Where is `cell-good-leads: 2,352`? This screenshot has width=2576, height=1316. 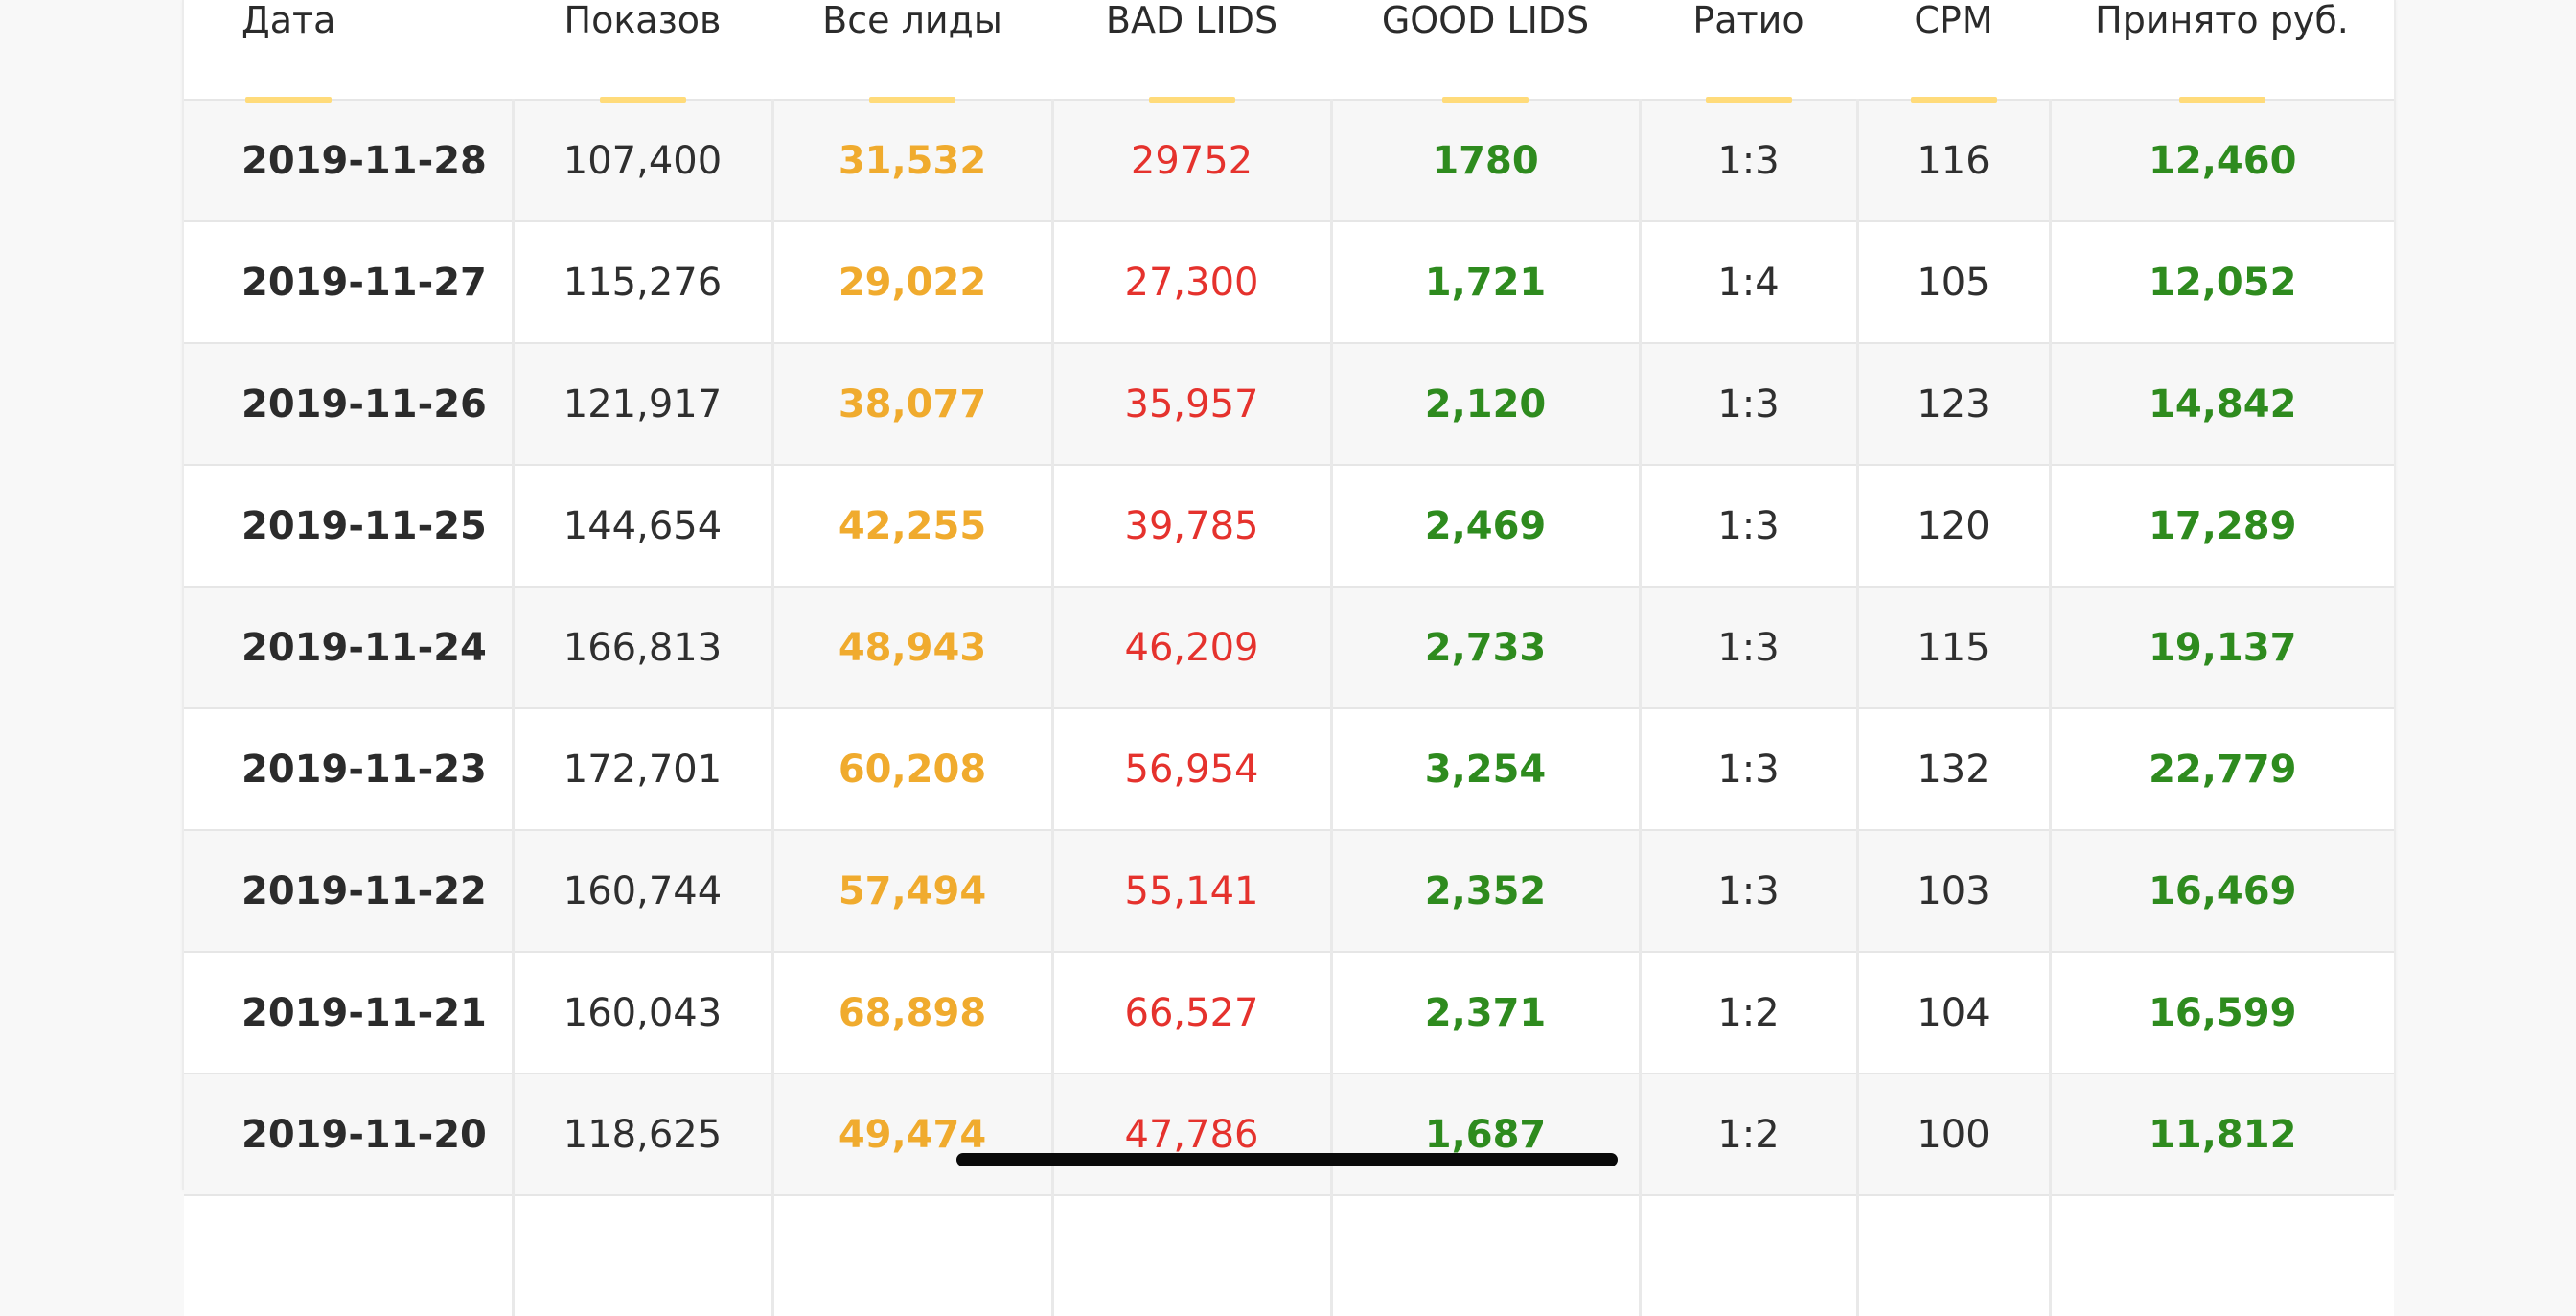
cell-good-leads: 2,352 is located at coordinates (1486, 890).